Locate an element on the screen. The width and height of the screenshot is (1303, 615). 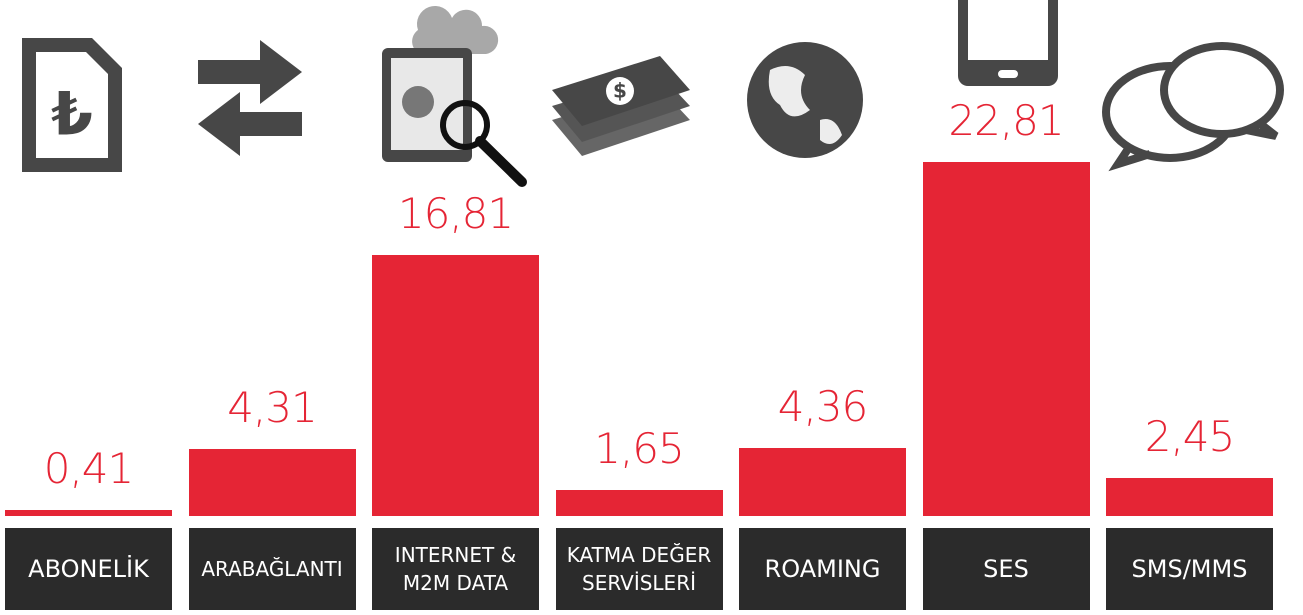
value-label: 4,36 is located at coordinates (823, 407).